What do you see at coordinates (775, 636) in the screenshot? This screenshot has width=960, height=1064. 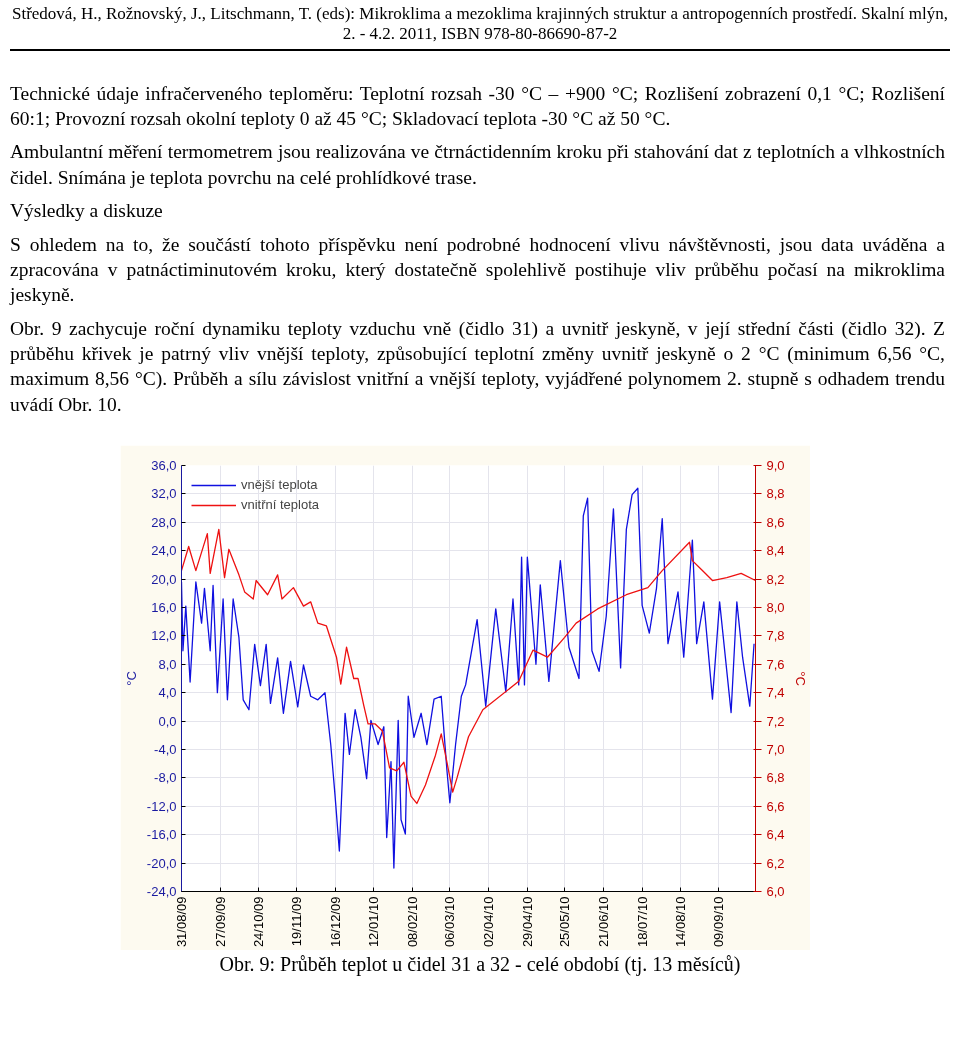 I see `y2-tick-label: 7,8` at bounding box center [775, 636].